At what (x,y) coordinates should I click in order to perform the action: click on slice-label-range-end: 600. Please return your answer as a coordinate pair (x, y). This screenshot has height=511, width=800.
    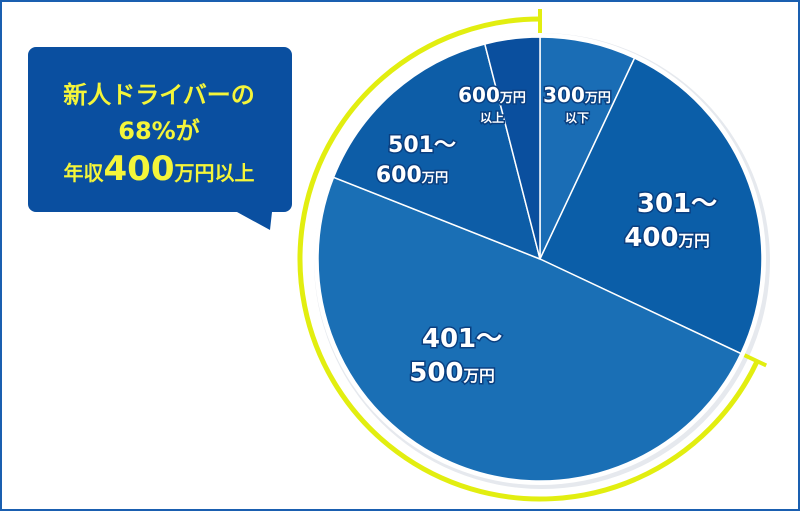
    Looking at the image, I should click on (399, 175).